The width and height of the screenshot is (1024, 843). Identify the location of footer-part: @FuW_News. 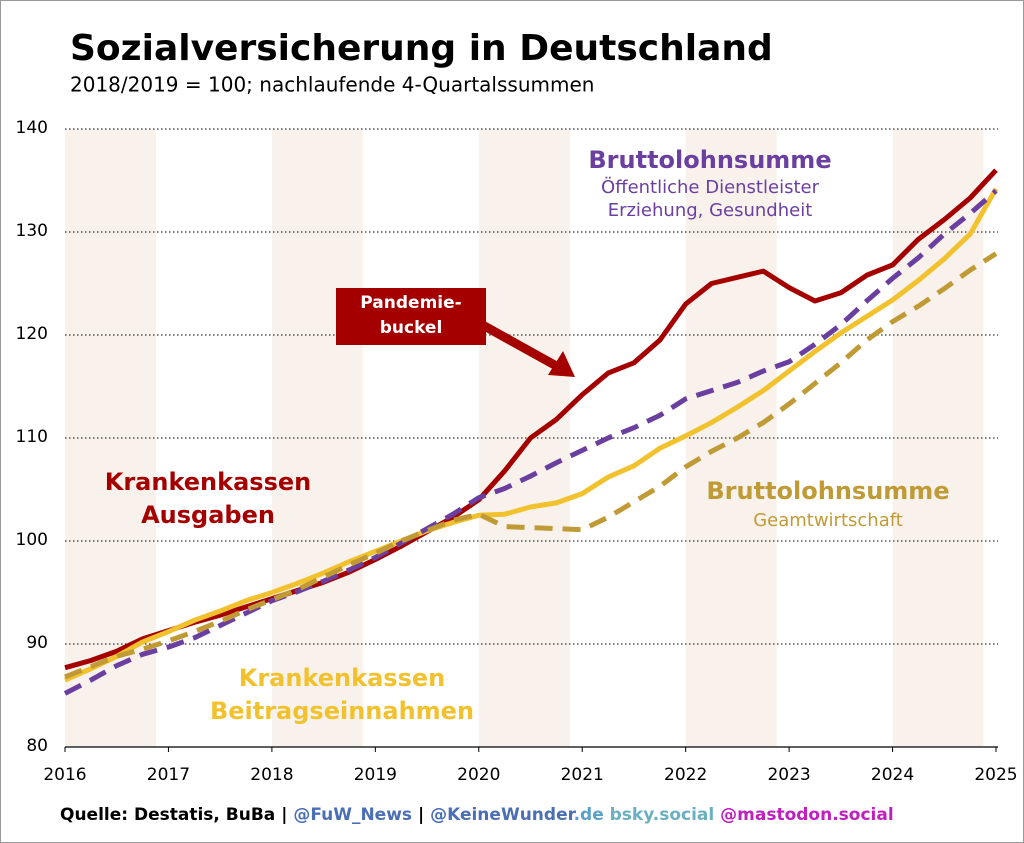
(352, 815).